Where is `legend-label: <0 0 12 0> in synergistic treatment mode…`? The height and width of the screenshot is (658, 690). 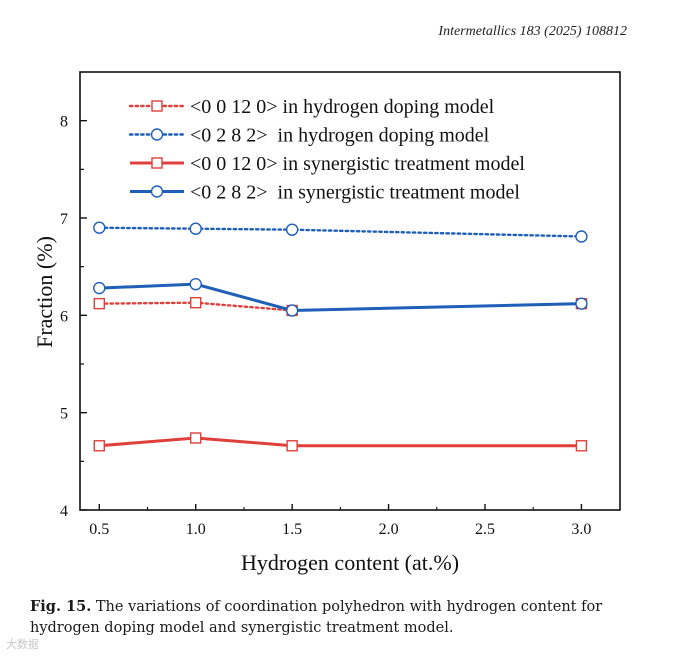 legend-label: <0 0 12 0> in synergistic treatment mode… is located at coordinates (357, 164).